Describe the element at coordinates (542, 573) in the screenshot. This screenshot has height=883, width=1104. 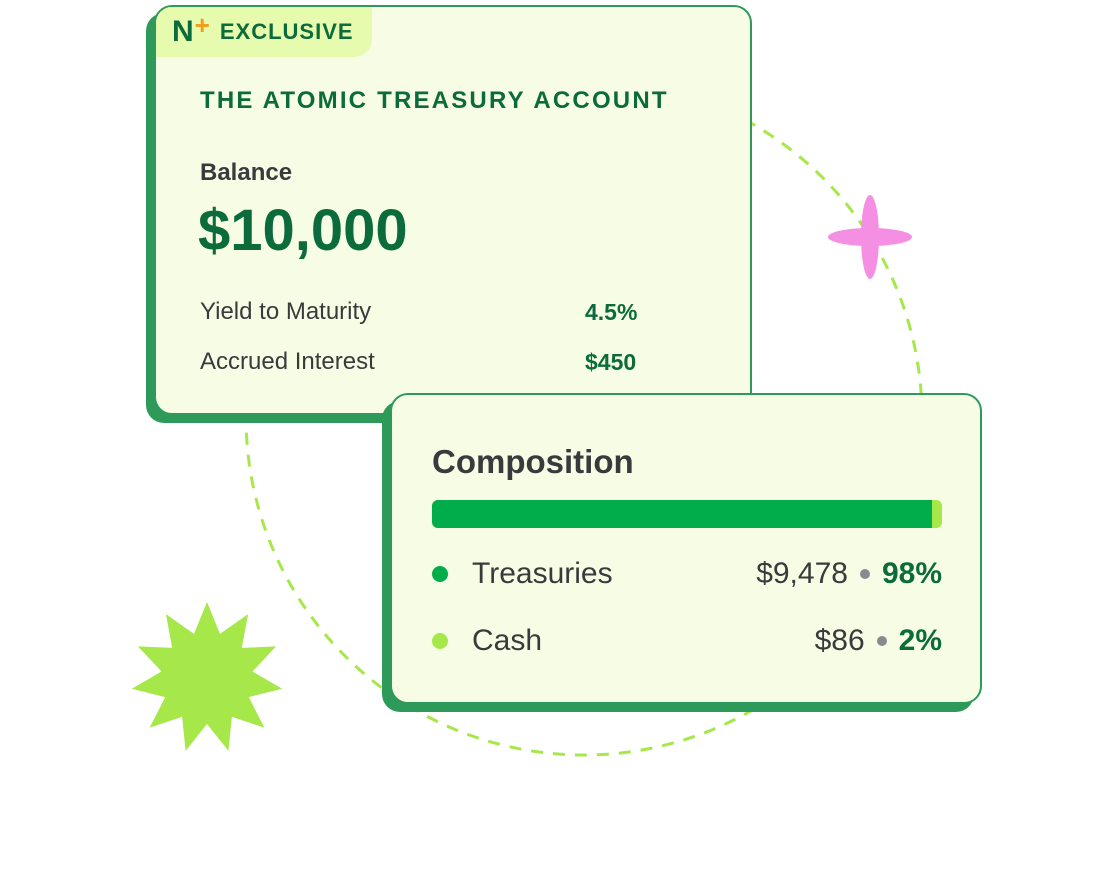
I see `item-label: Treasuries` at that location.